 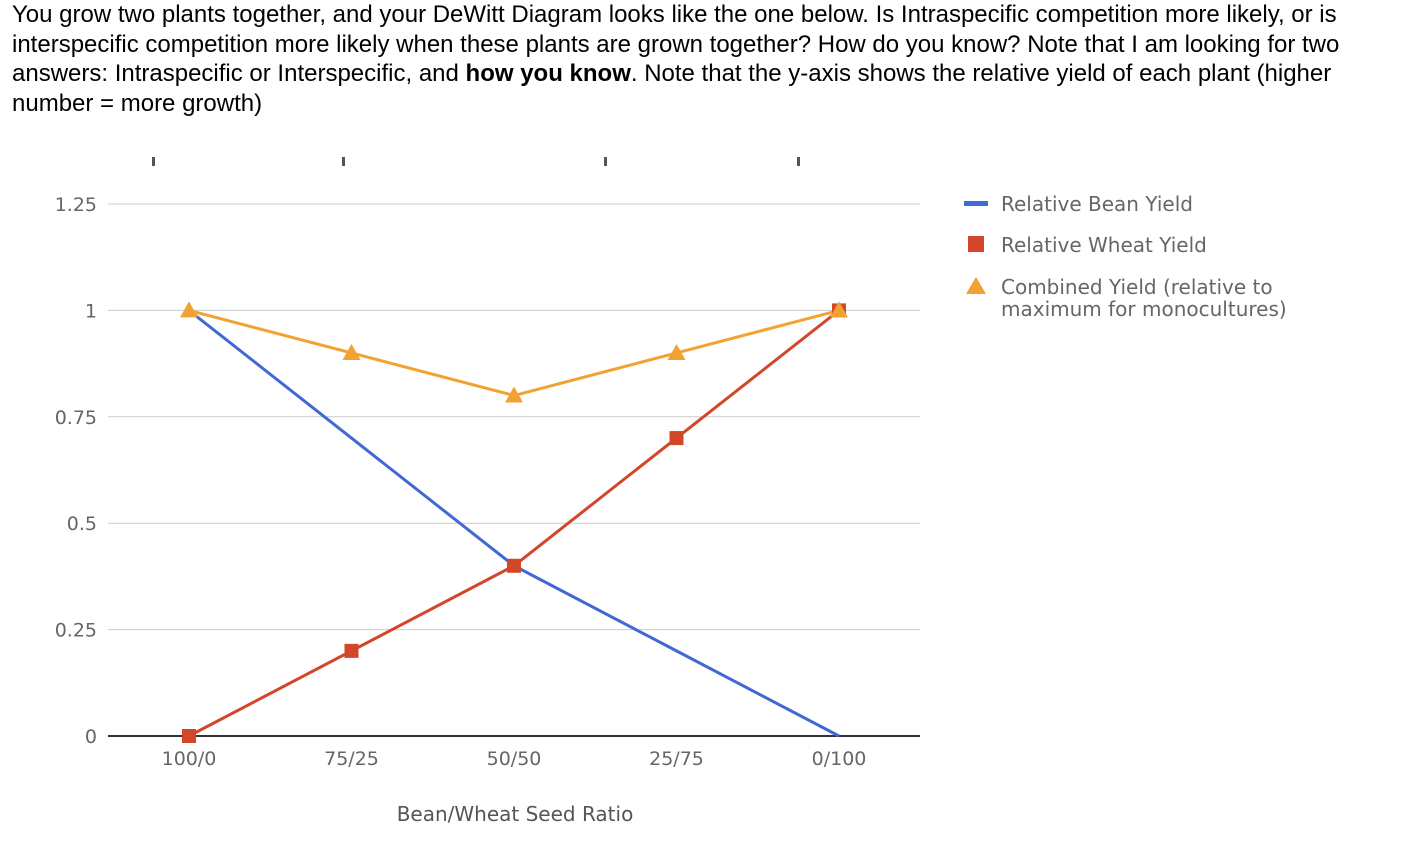 What do you see at coordinates (515, 814) in the screenshot?
I see `x-axis-title: Bean/Wheat Seed Ratio` at bounding box center [515, 814].